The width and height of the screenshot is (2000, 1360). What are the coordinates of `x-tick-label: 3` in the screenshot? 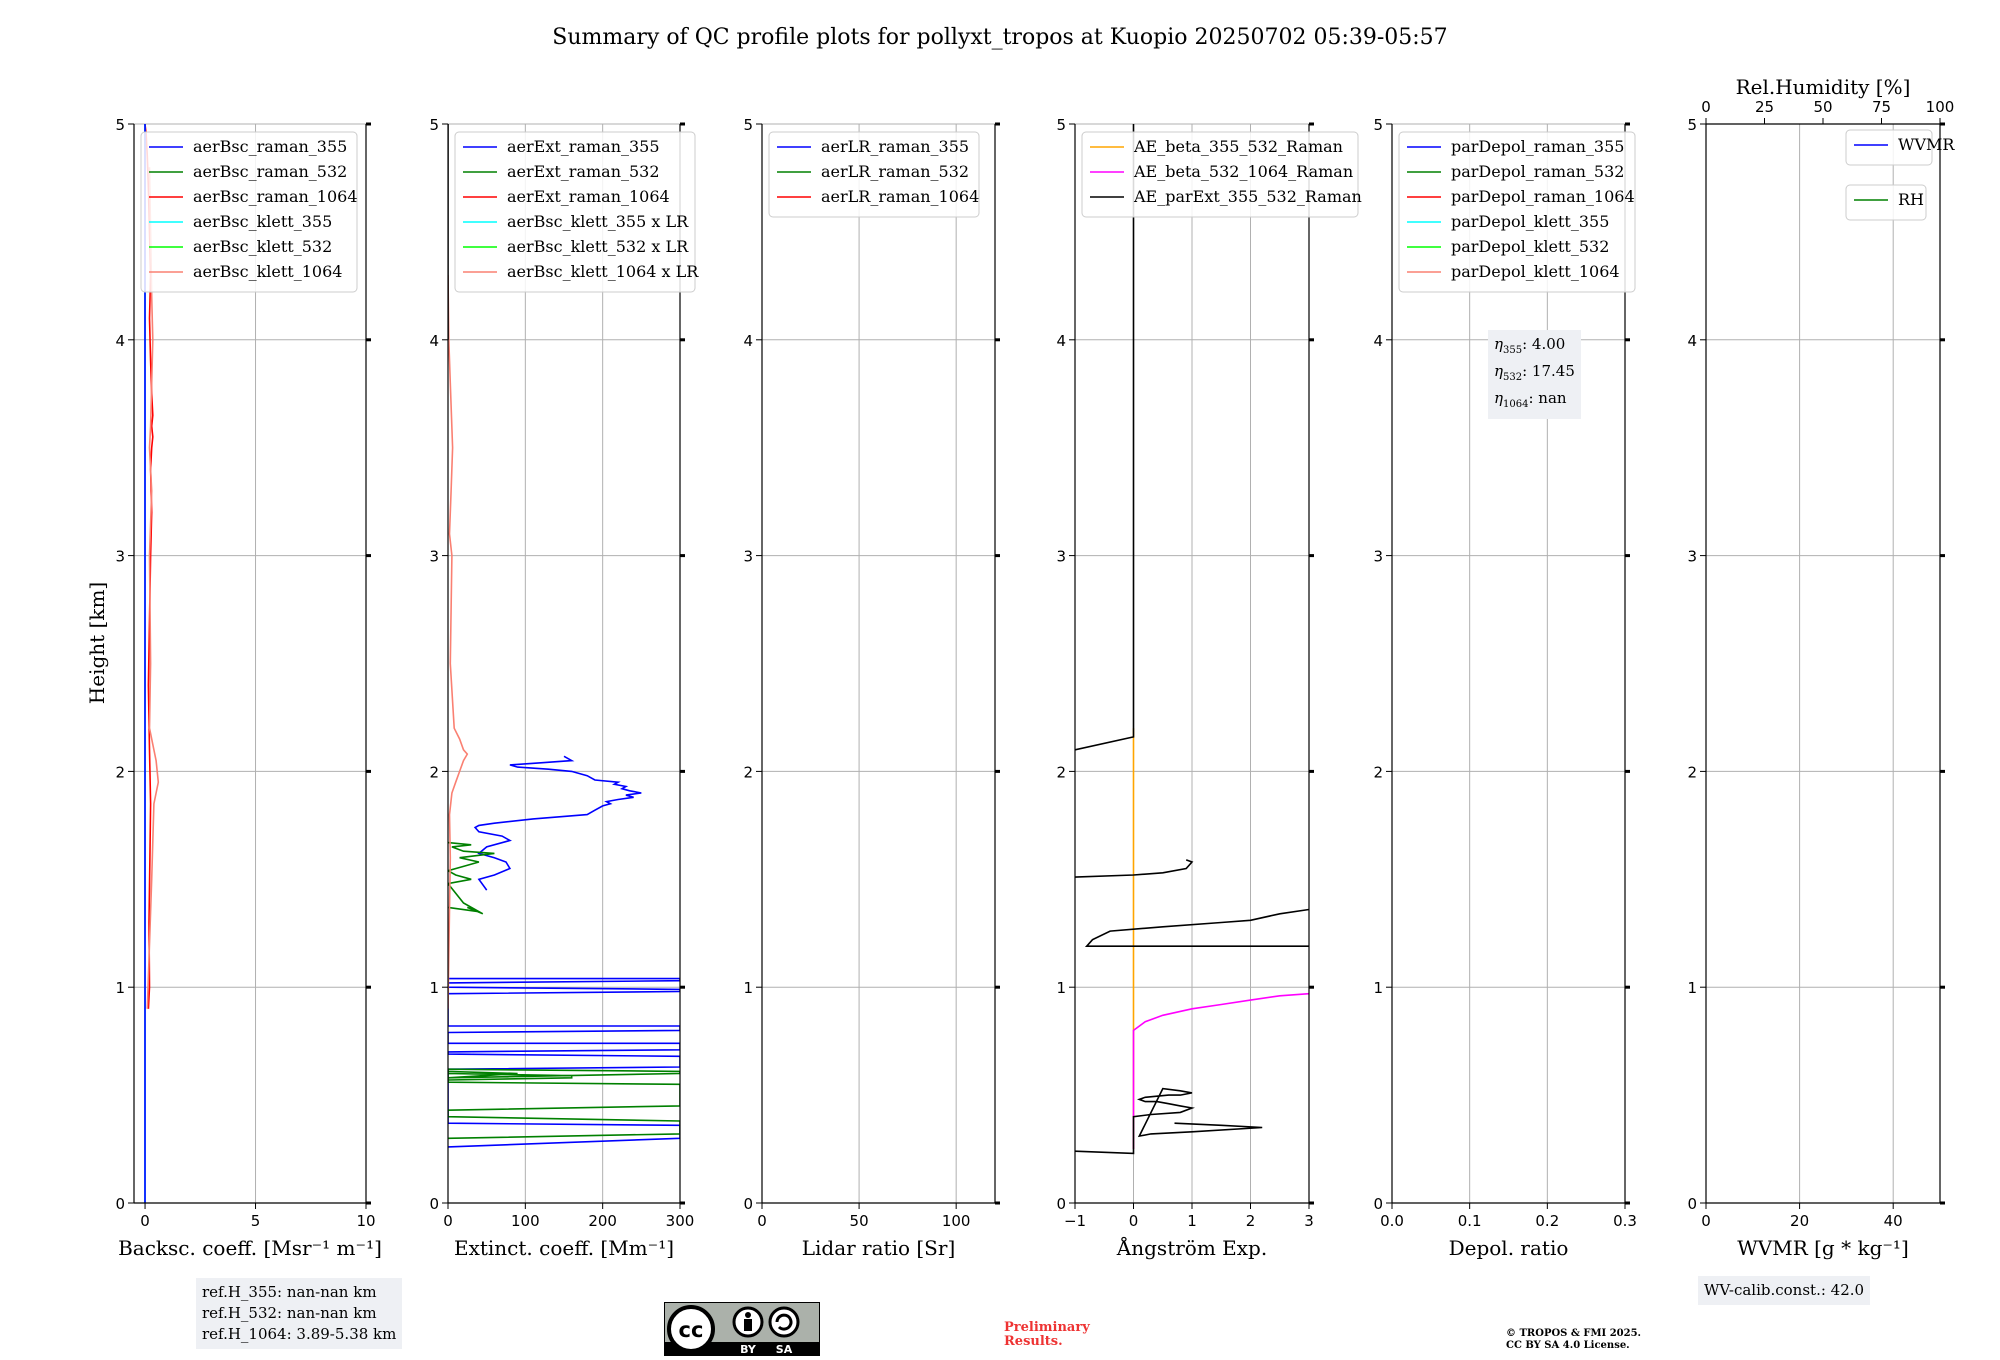 It's located at (1309, 1221).